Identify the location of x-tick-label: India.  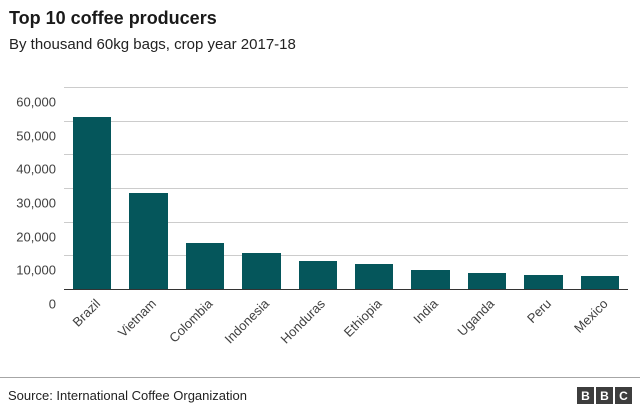
(426, 311).